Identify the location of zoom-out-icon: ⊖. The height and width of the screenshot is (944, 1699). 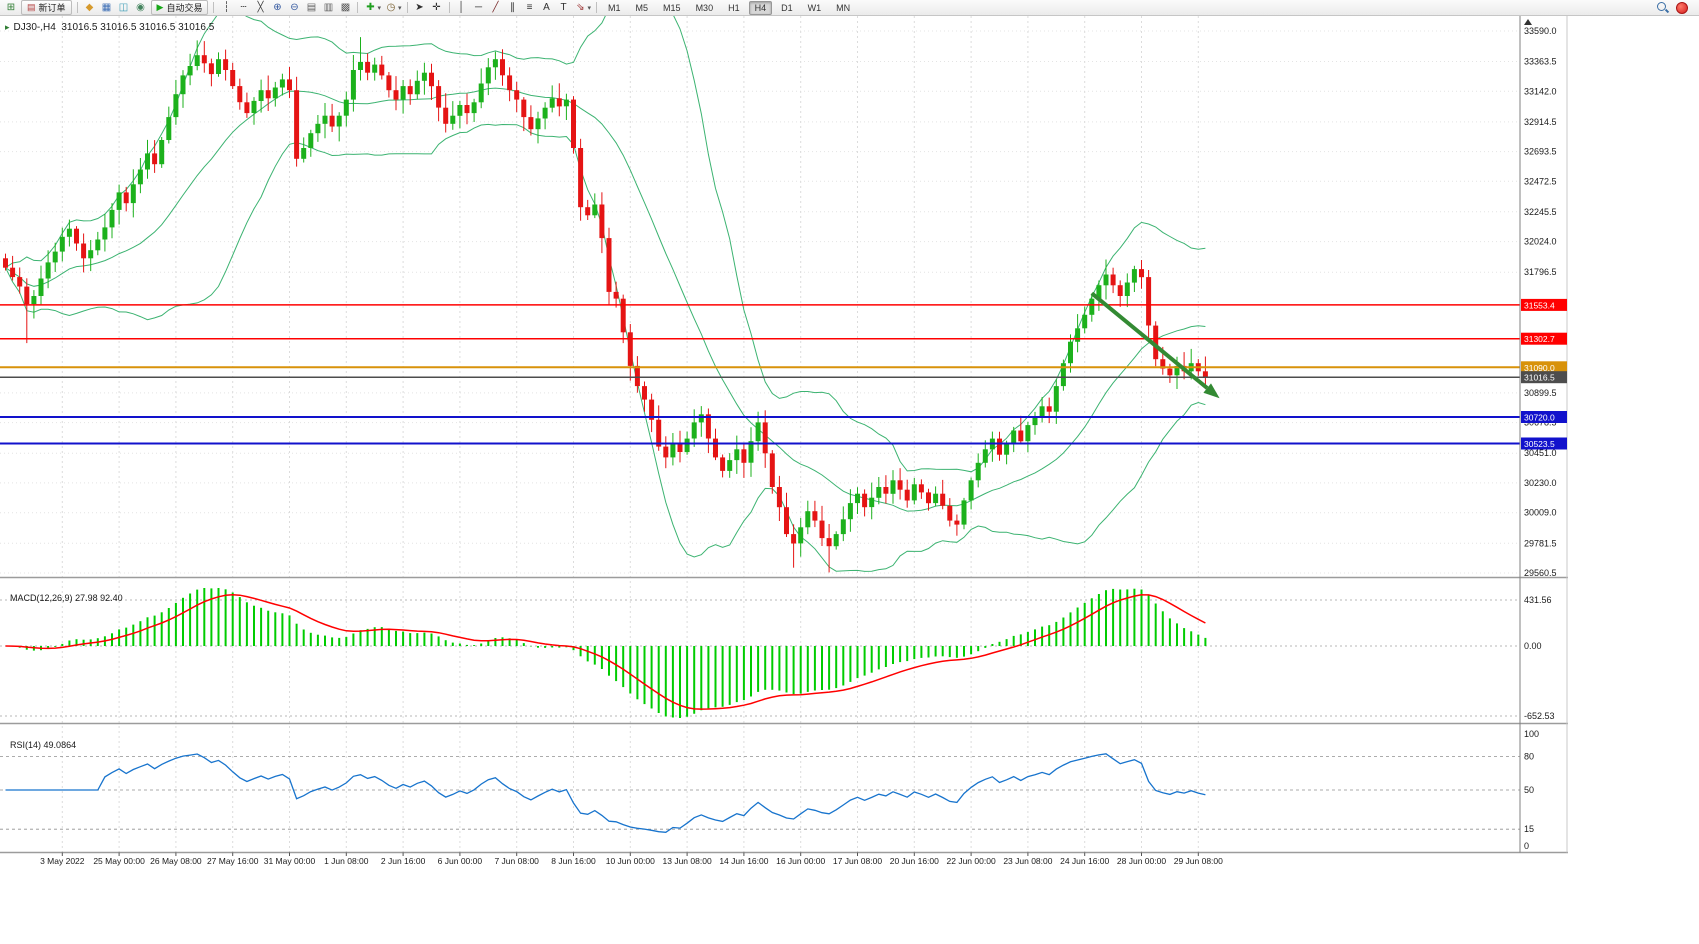
(294, 7).